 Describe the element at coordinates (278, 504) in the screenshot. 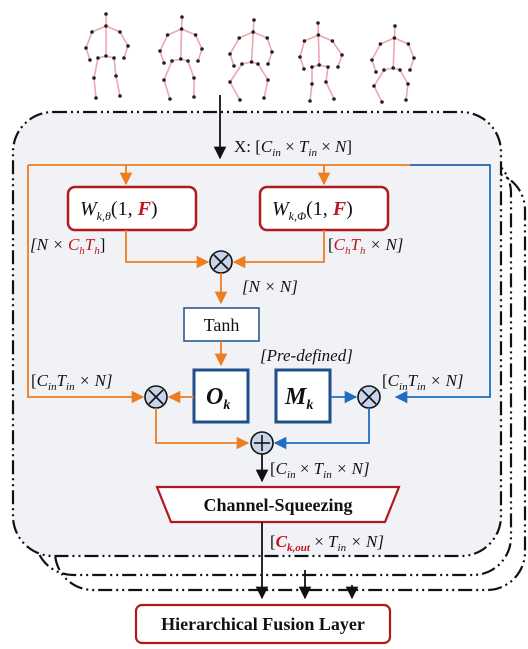

I see `channel-squeezing-block` at that location.